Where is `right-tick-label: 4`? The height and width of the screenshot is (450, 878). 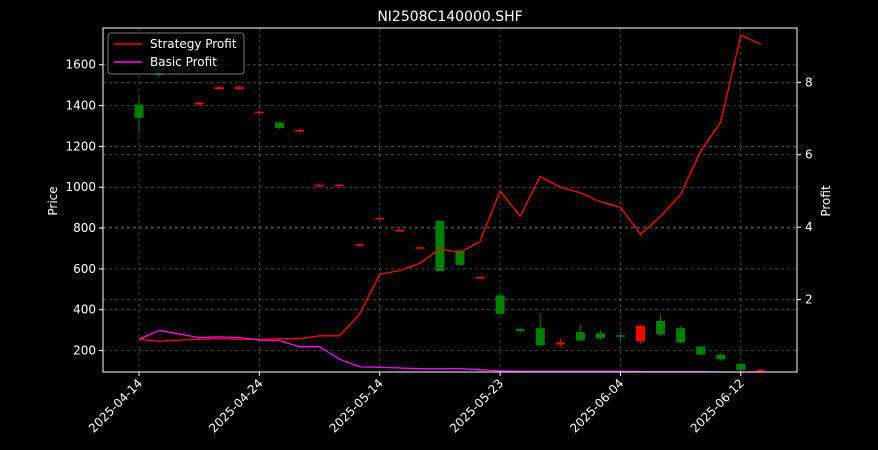 right-tick-label: 4 is located at coordinates (809, 227).